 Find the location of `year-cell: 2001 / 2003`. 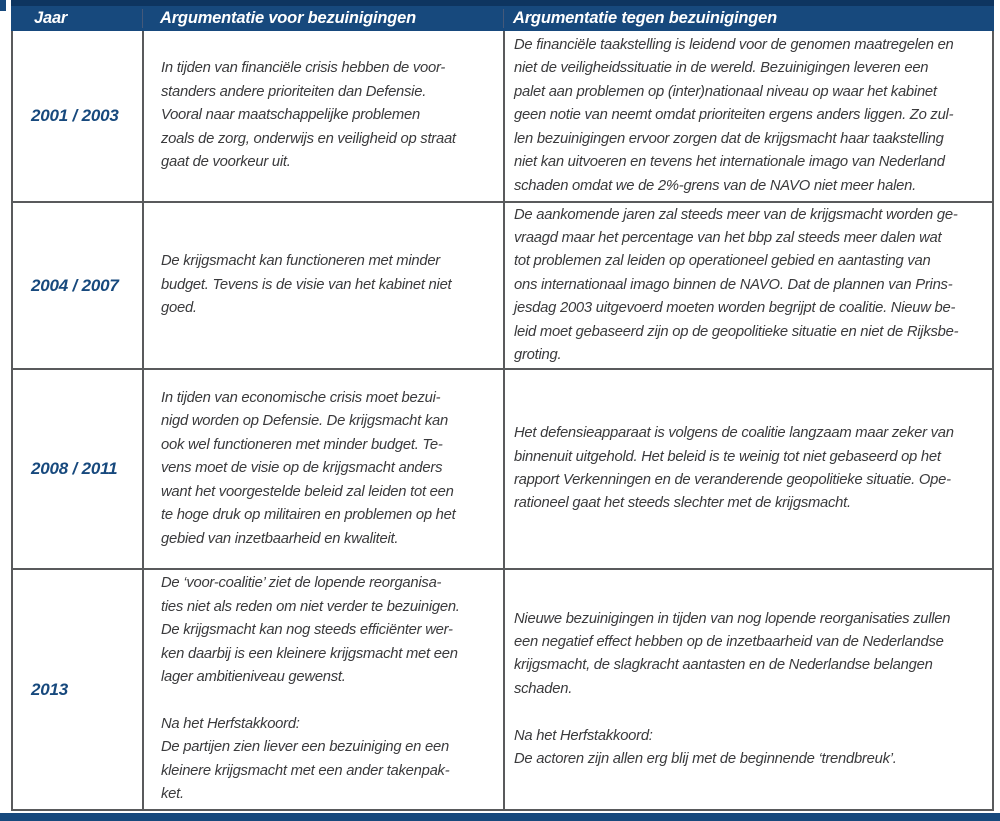

year-cell: 2001 / 2003 is located at coordinates (78, 116).